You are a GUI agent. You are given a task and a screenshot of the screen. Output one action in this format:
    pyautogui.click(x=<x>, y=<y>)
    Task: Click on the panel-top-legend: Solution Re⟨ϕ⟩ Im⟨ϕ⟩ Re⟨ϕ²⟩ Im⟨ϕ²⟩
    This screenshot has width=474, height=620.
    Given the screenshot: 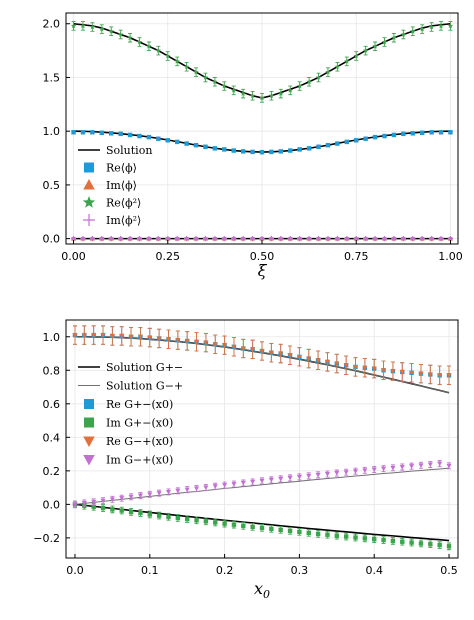 What is the action you would take?
    pyautogui.click(x=115, y=185)
    